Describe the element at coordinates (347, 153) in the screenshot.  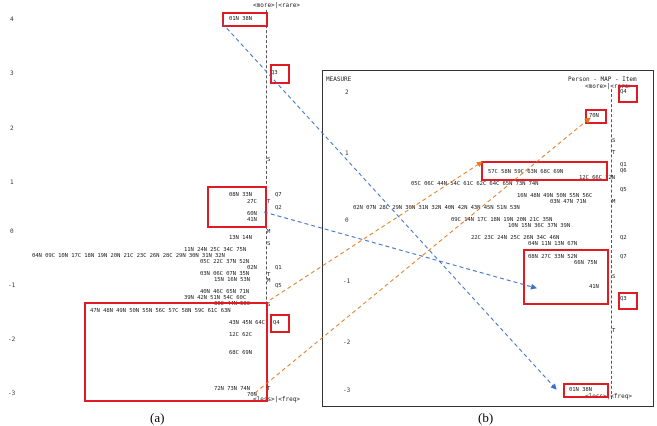
I see `panel-b-tick: 1` at that location.